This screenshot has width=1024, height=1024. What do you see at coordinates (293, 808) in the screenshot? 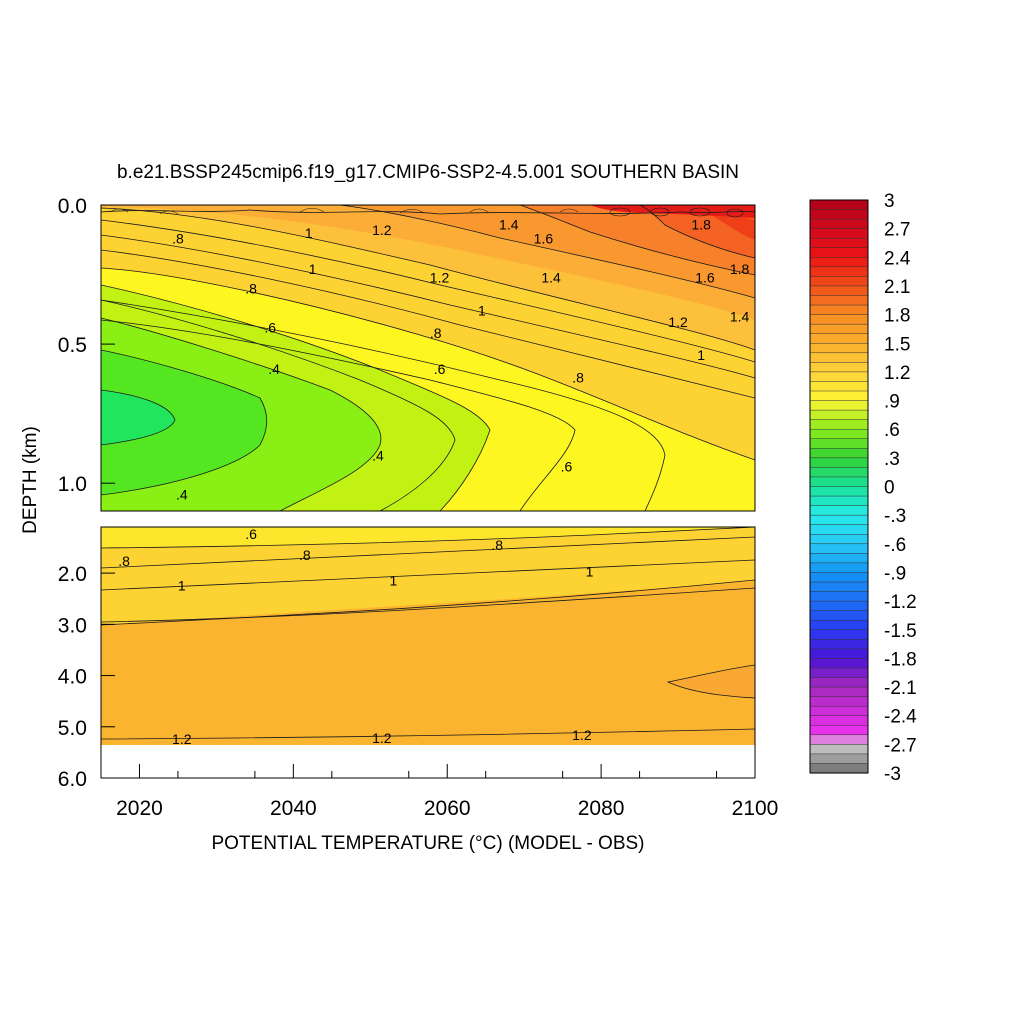
I see `x-tick-label: 2040` at bounding box center [293, 808].